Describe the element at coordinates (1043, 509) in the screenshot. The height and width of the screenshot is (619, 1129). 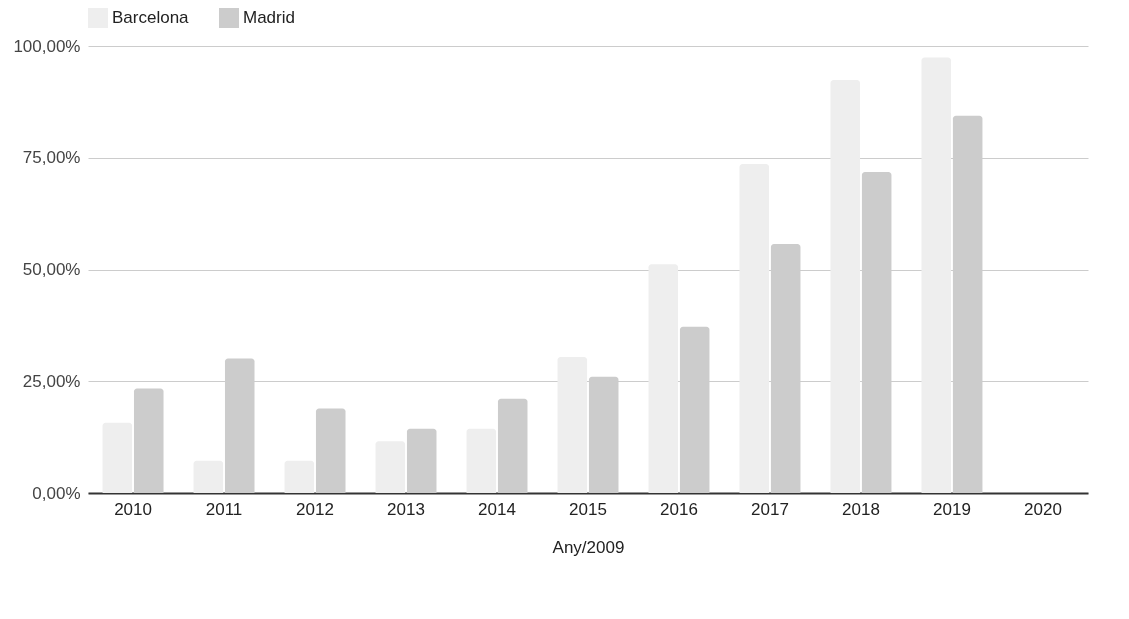
I see `x-tick-label: 2020` at that location.